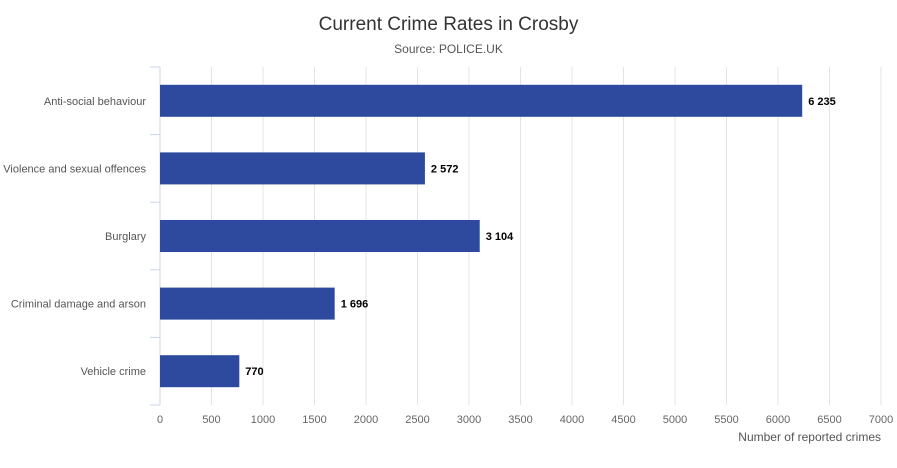 The height and width of the screenshot is (468, 897). What do you see at coordinates (500, 237) in the screenshot?
I see `data-label: 3 104` at bounding box center [500, 237].